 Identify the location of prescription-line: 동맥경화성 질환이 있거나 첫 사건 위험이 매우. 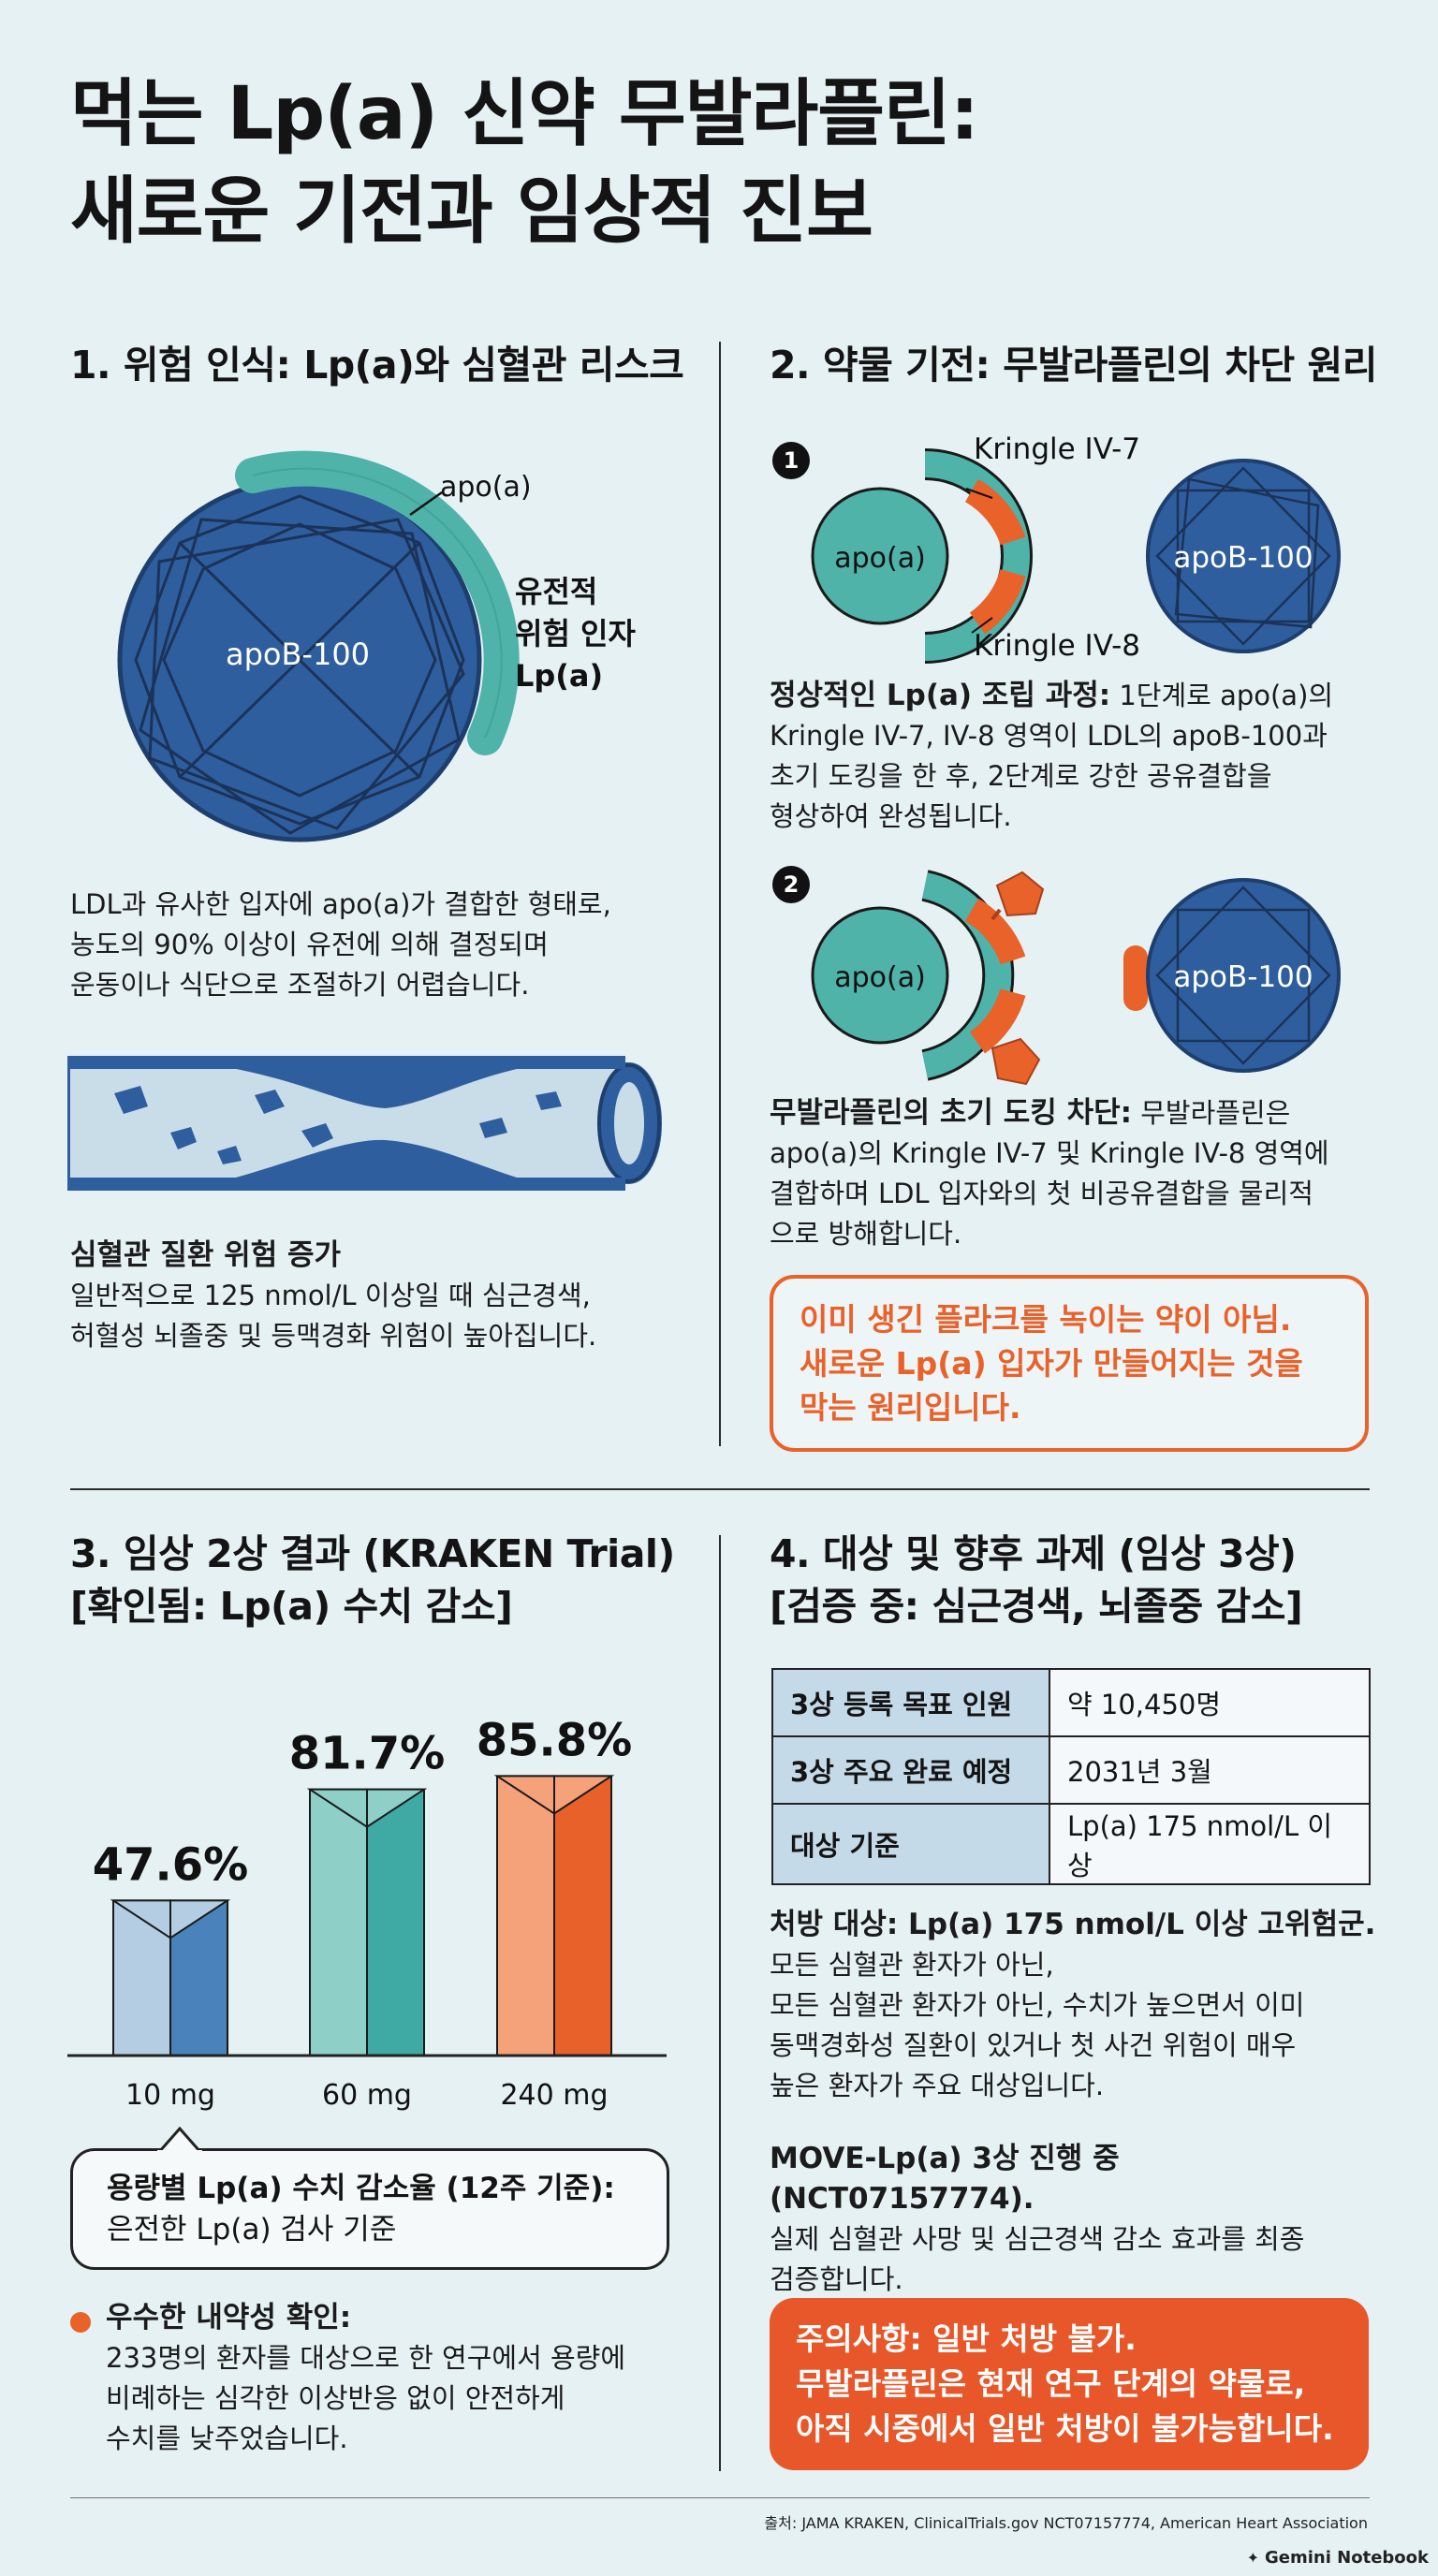
(1033, 2045).